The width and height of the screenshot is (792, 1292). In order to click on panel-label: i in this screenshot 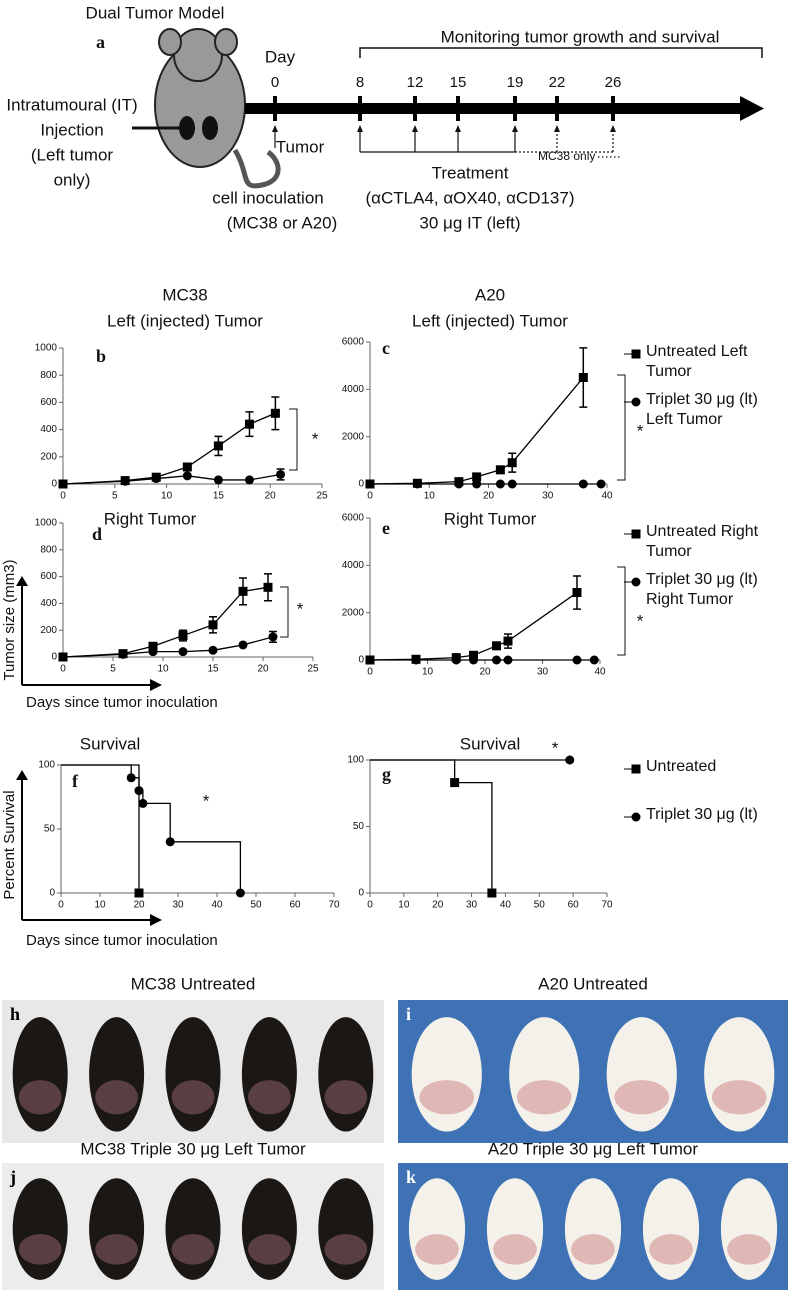, I will do `click(408, 1014)`.